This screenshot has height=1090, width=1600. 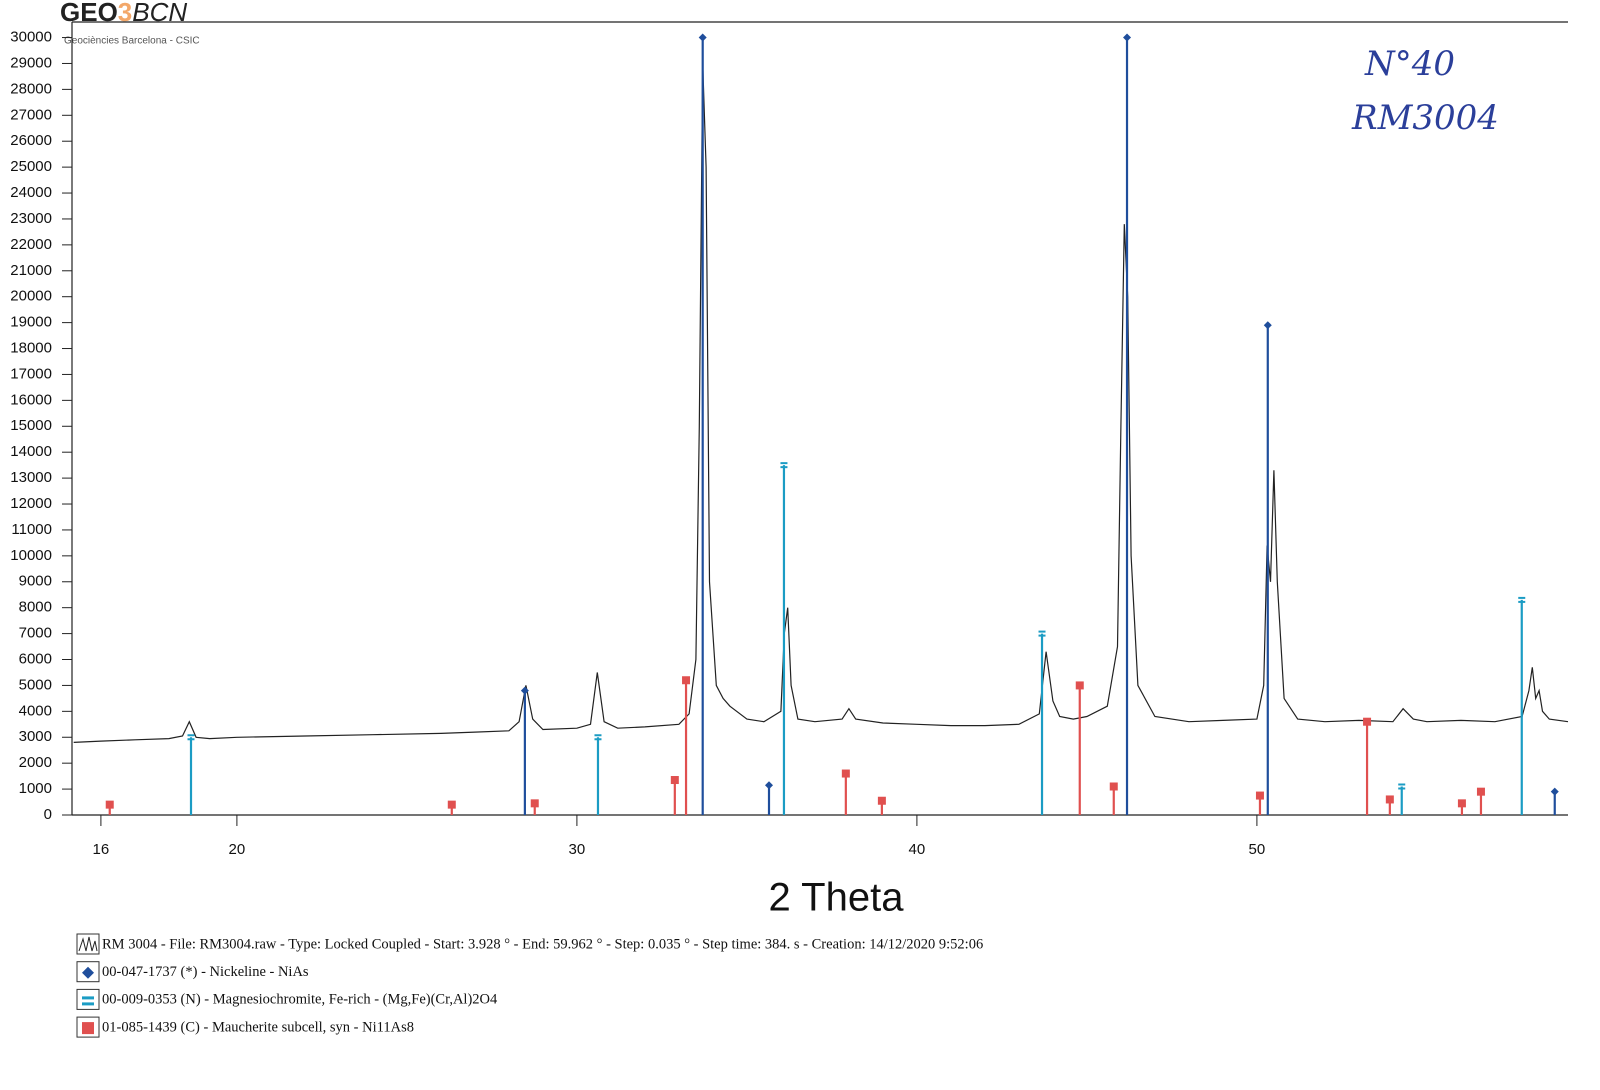 What do you see at coordinates (1425, 118) in the screenshot?
I see `handwritten-note: RM3004` at bounding box center [1425, 118].